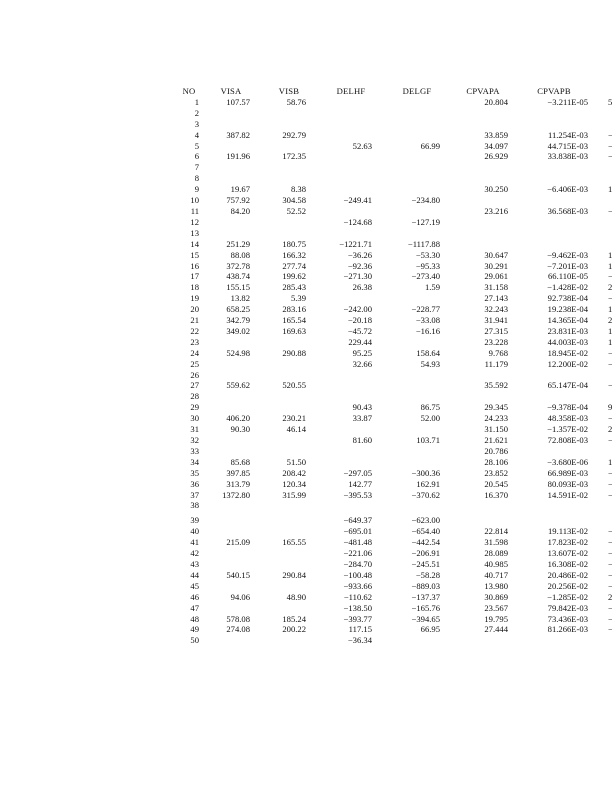  What do you see at coordinates (567, 472) in the screenshot?
I see `cell-cpvapb: 66.989E-03` at bounding box center [567, 472].